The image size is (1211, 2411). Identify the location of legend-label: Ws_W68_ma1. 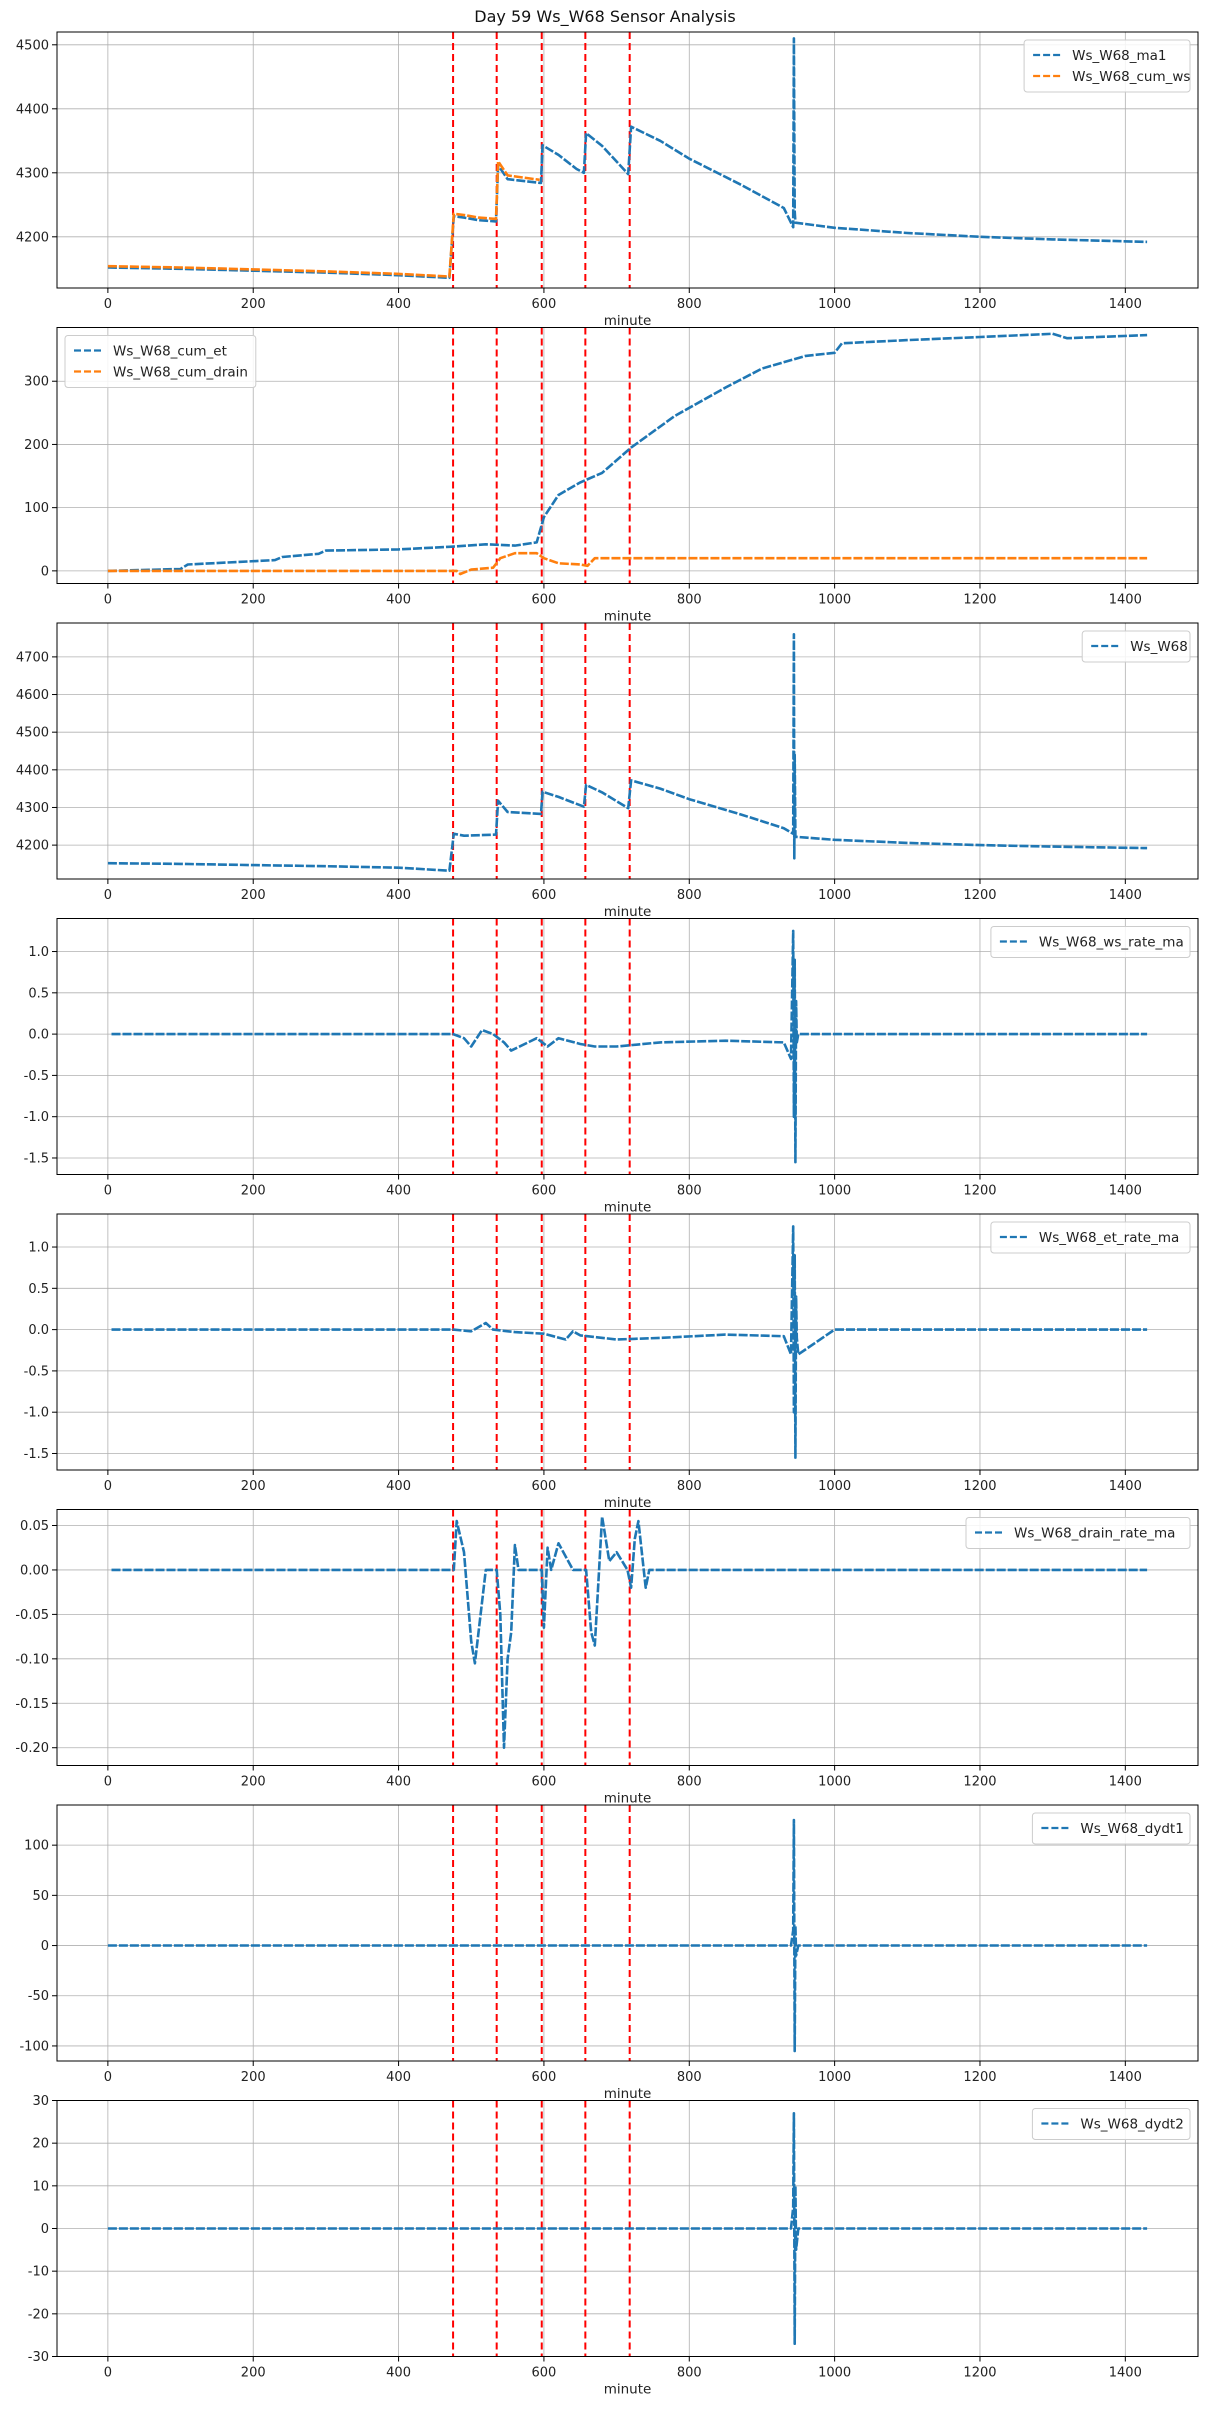
(1119, 56).